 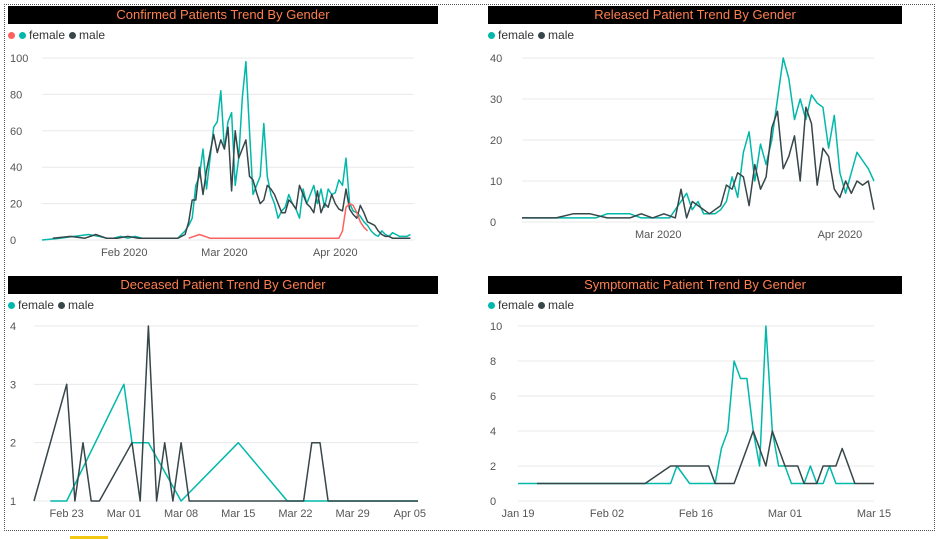 I want to click on y-tick-label: 60, so click(x=16, y=132).